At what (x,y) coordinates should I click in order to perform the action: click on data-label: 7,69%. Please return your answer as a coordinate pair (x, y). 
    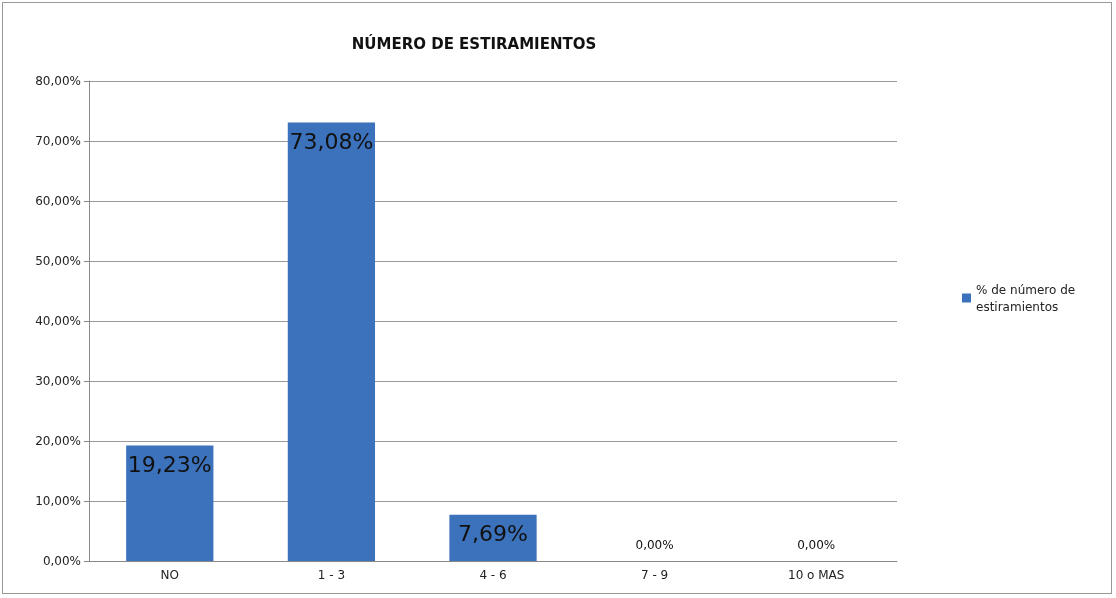
    Looking at the image, I should click on (493, 534).